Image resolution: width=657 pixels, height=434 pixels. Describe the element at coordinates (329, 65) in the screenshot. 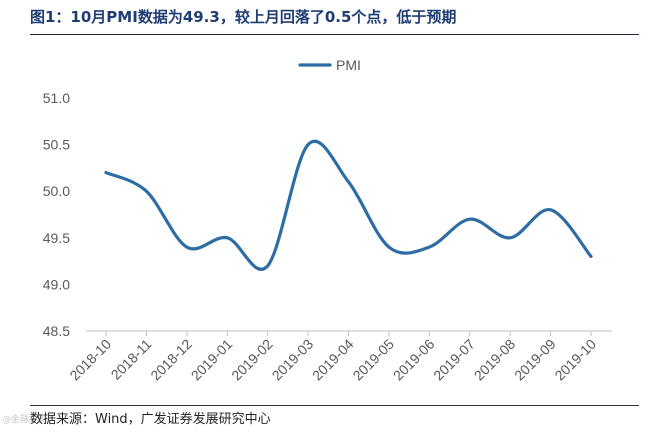

I see `chart-legend: PMI` at that location.